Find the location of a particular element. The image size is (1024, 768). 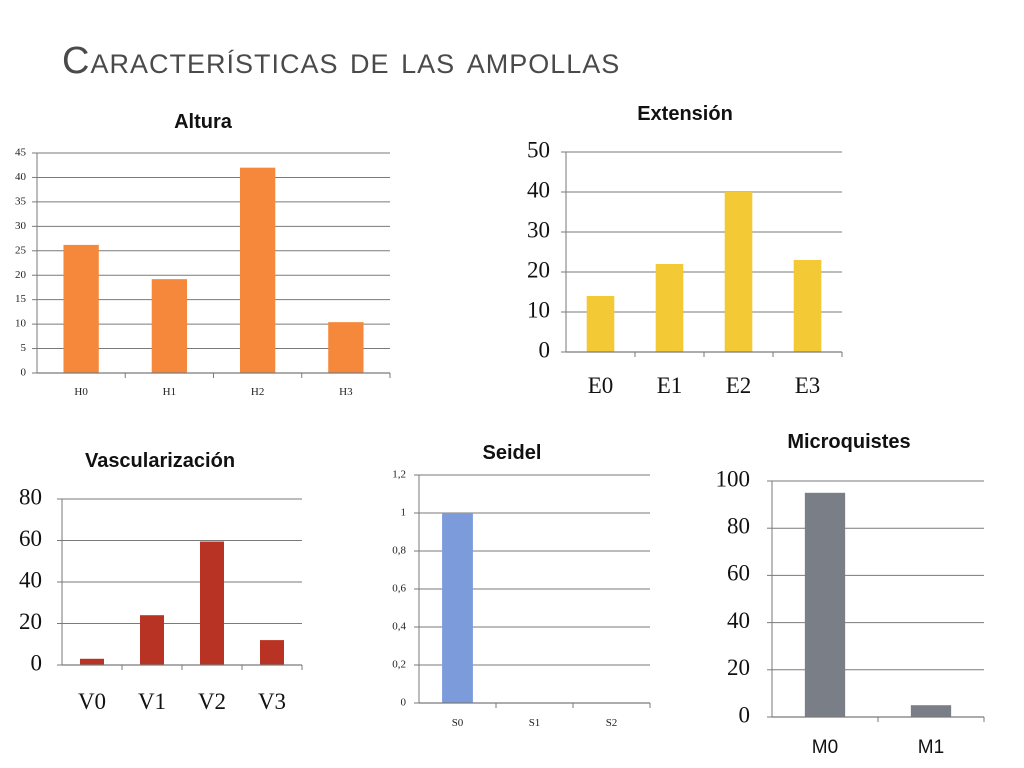

bar-e3 is located at coordinates (807, 306).